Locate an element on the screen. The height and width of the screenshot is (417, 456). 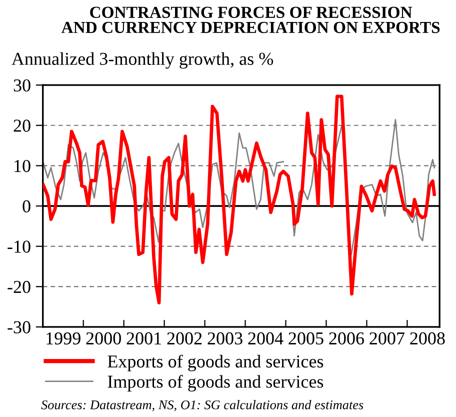
source-note: Sources: Datastream, NS, O1: SG calculations and estimates is located at coordinates (202, 406).